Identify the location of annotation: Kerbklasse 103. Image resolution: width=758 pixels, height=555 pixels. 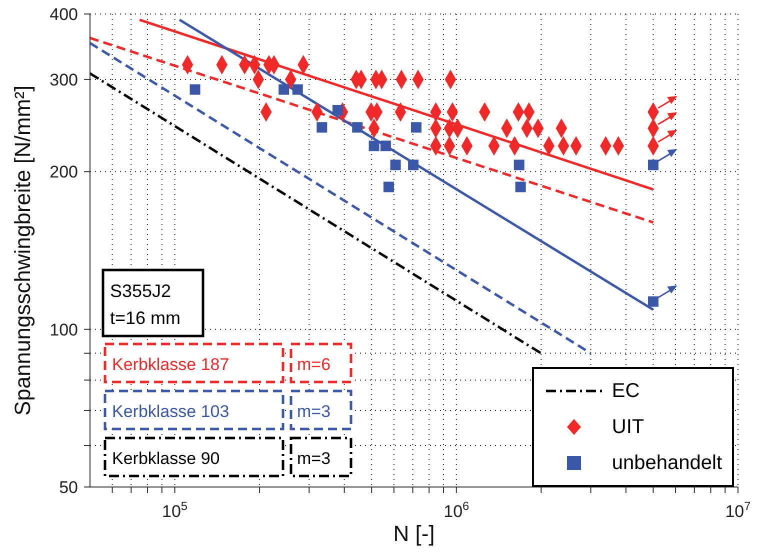
(171, 411).